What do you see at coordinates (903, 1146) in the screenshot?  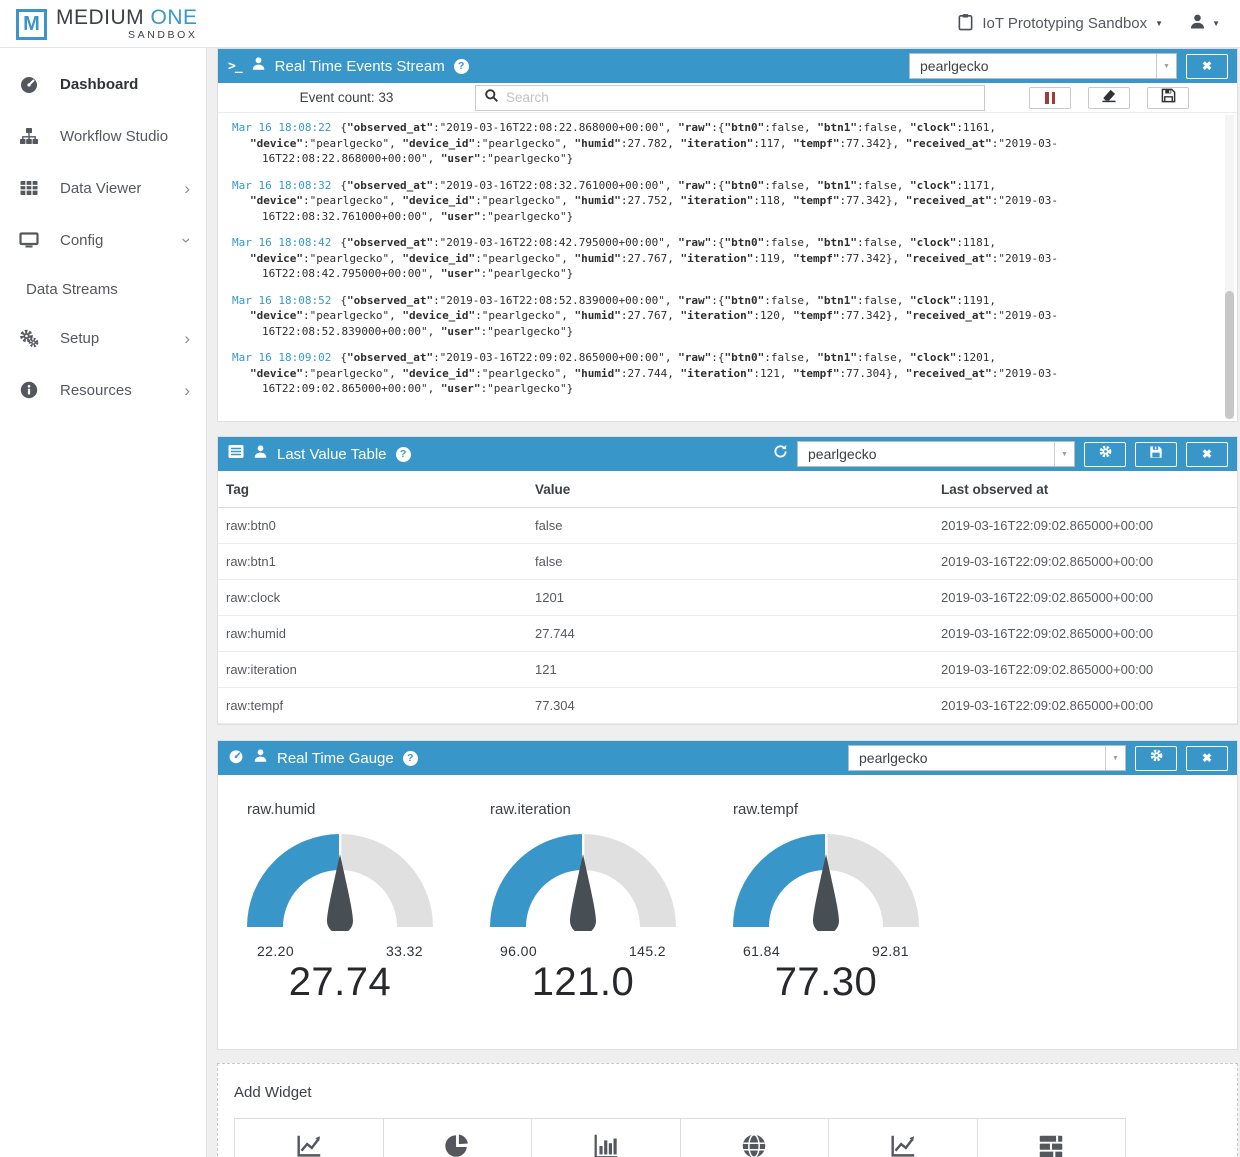 I see `line-chart-icon` at bounding box center [903, 1146].